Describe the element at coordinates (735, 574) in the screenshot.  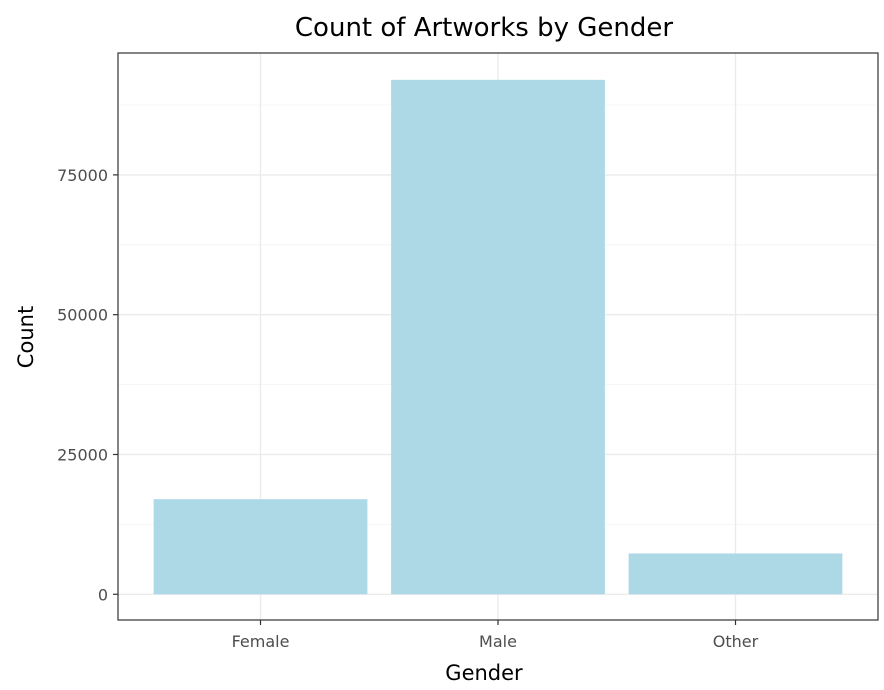
I see `bar-other` at that location.